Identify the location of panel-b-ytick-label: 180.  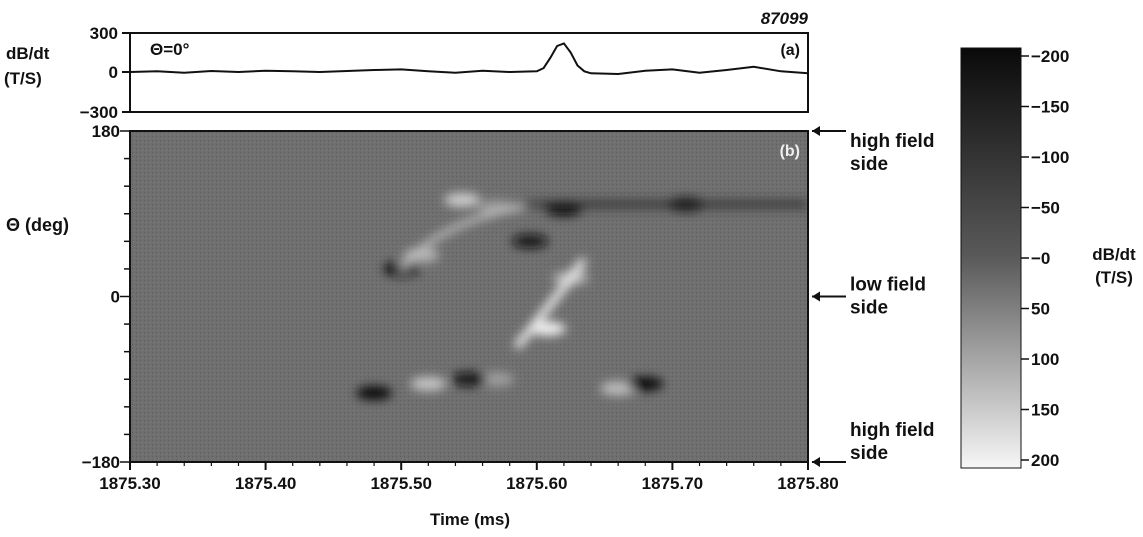
(106, 131).